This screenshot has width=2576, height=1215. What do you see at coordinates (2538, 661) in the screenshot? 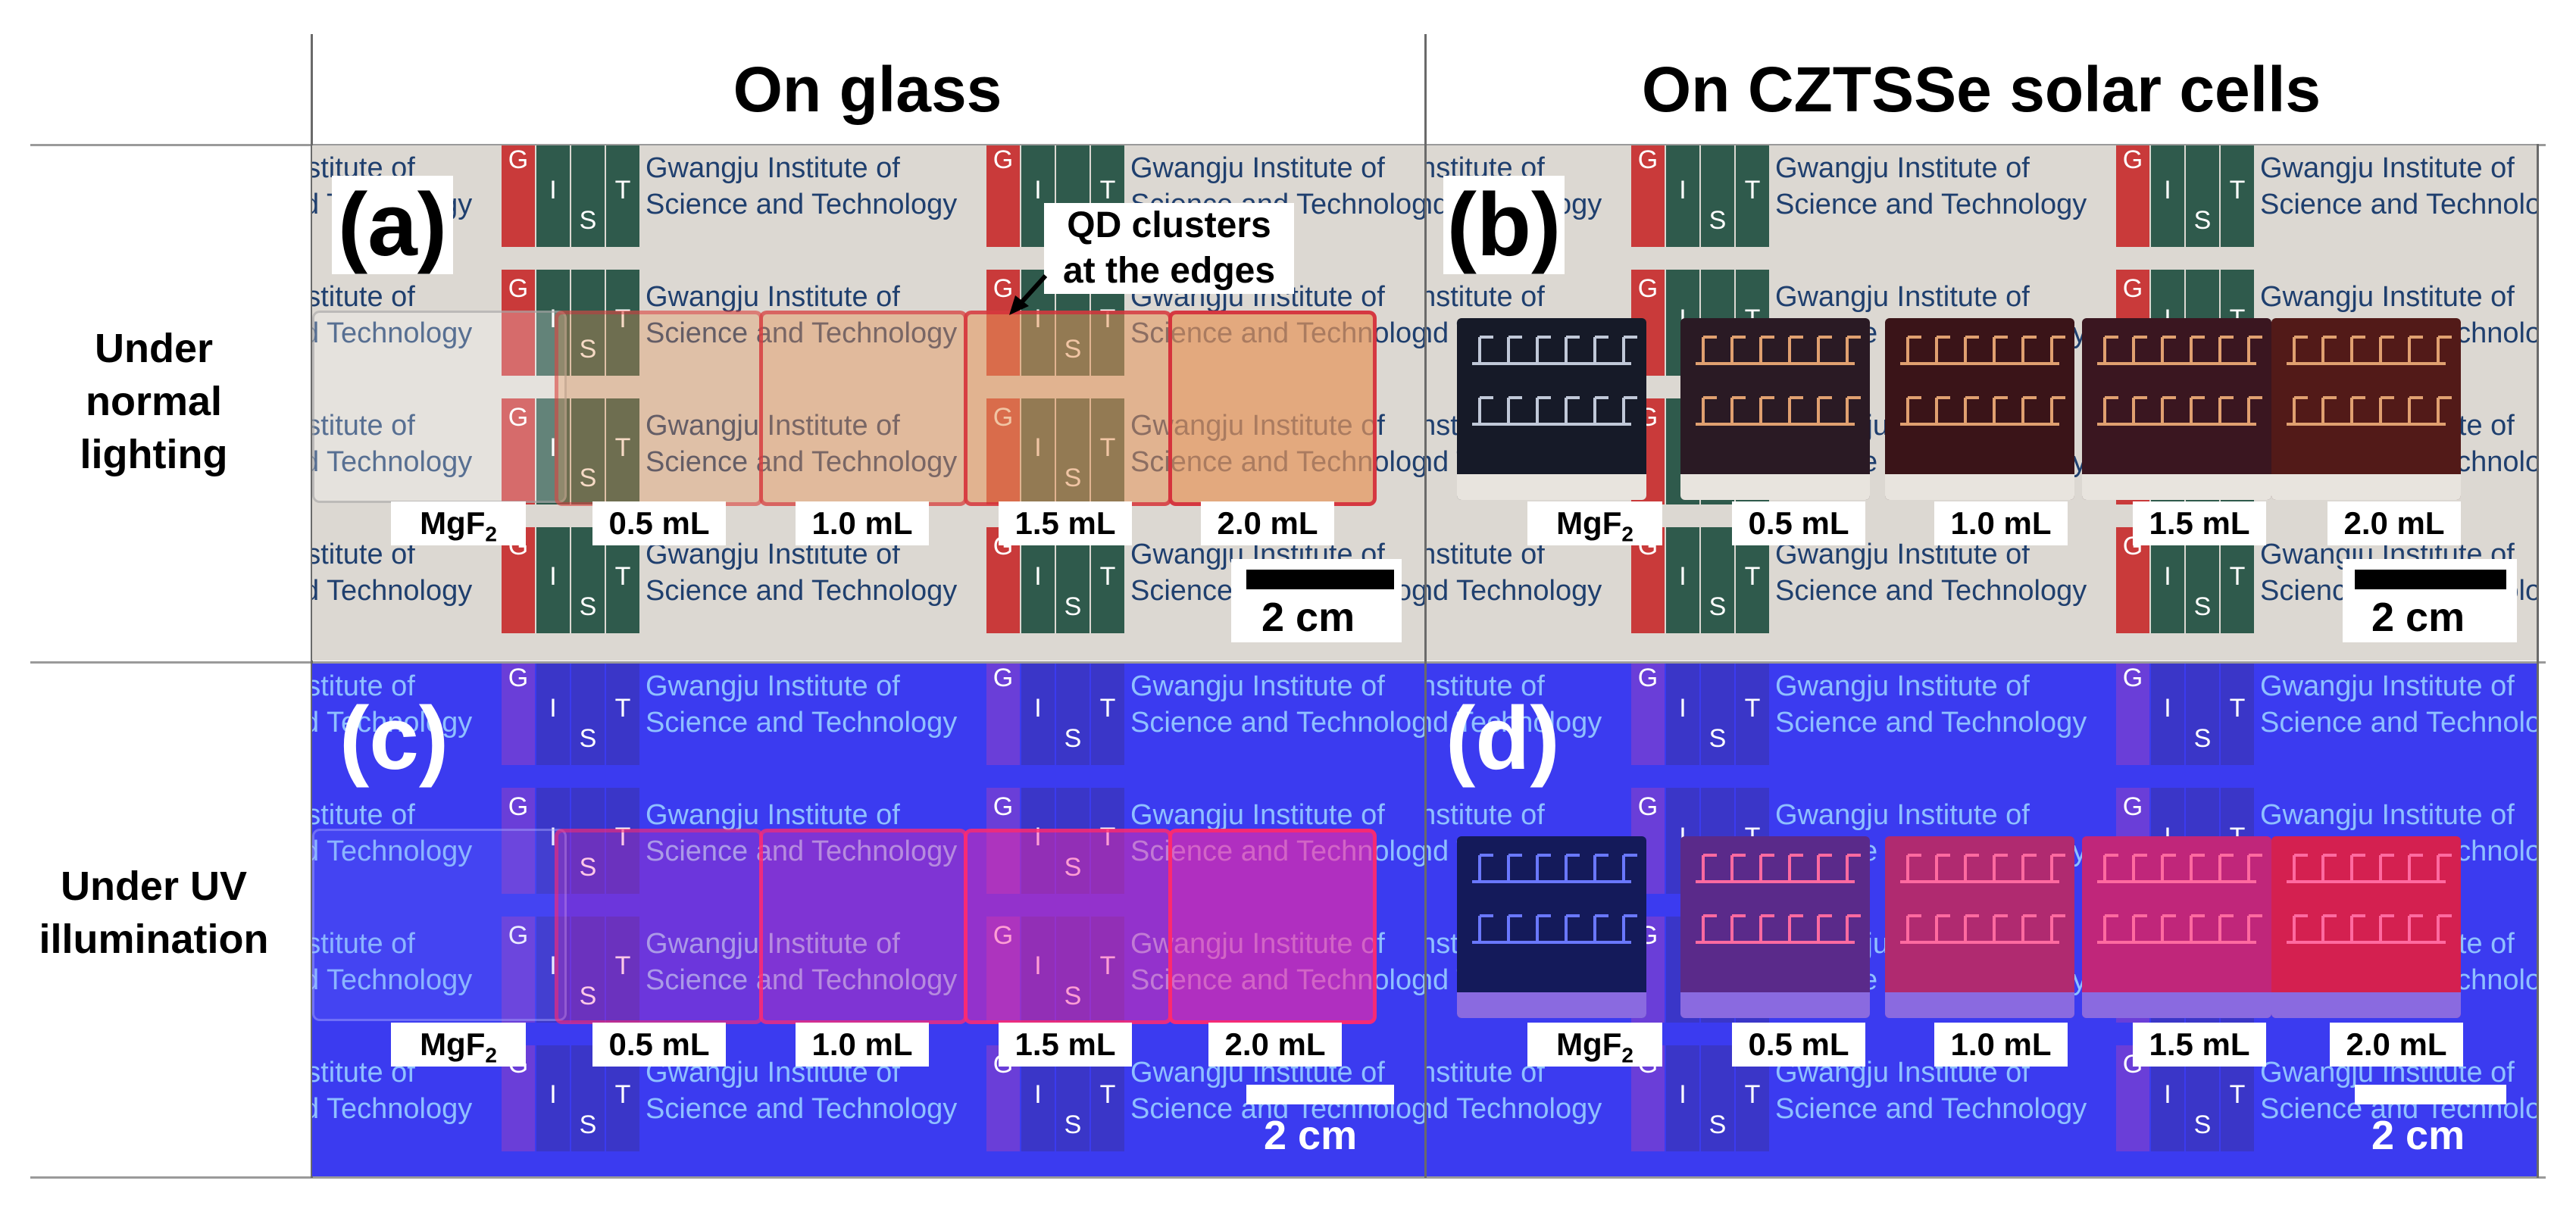
I see `grid-line-right` at bounding box center [2538, 661].